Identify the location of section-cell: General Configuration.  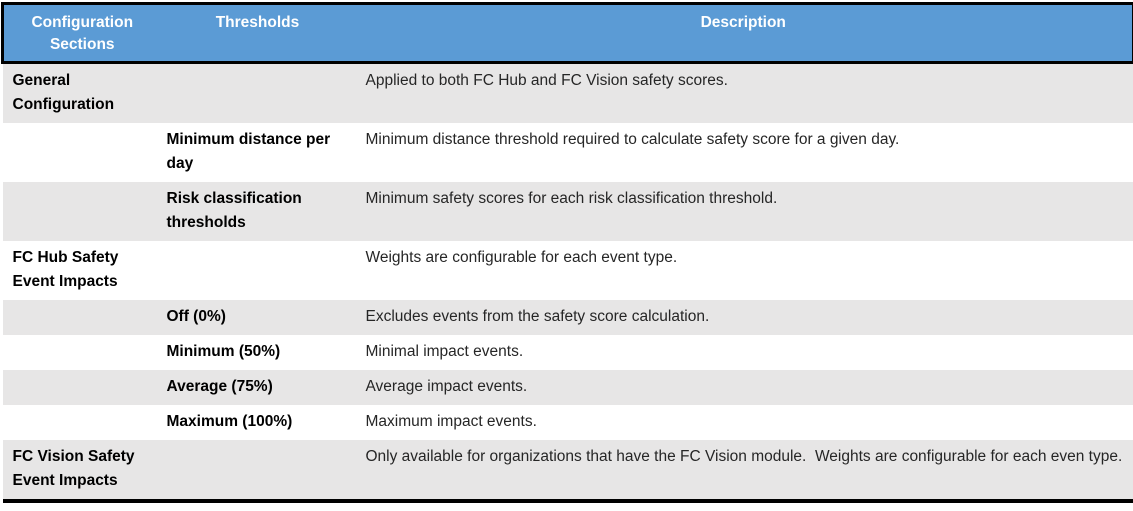
(81, 92).